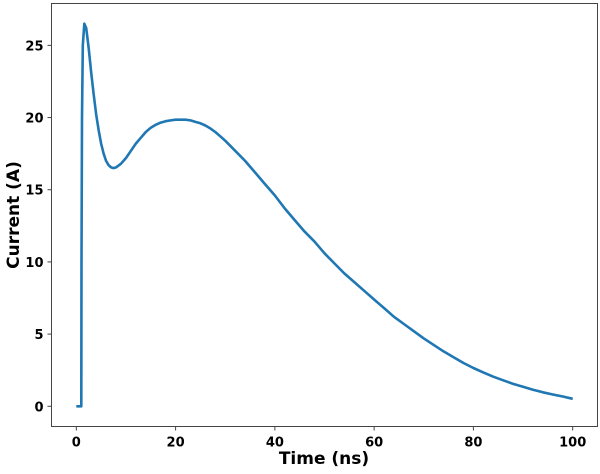  I want to click on y-tick-label: 5, so click(38, 335).